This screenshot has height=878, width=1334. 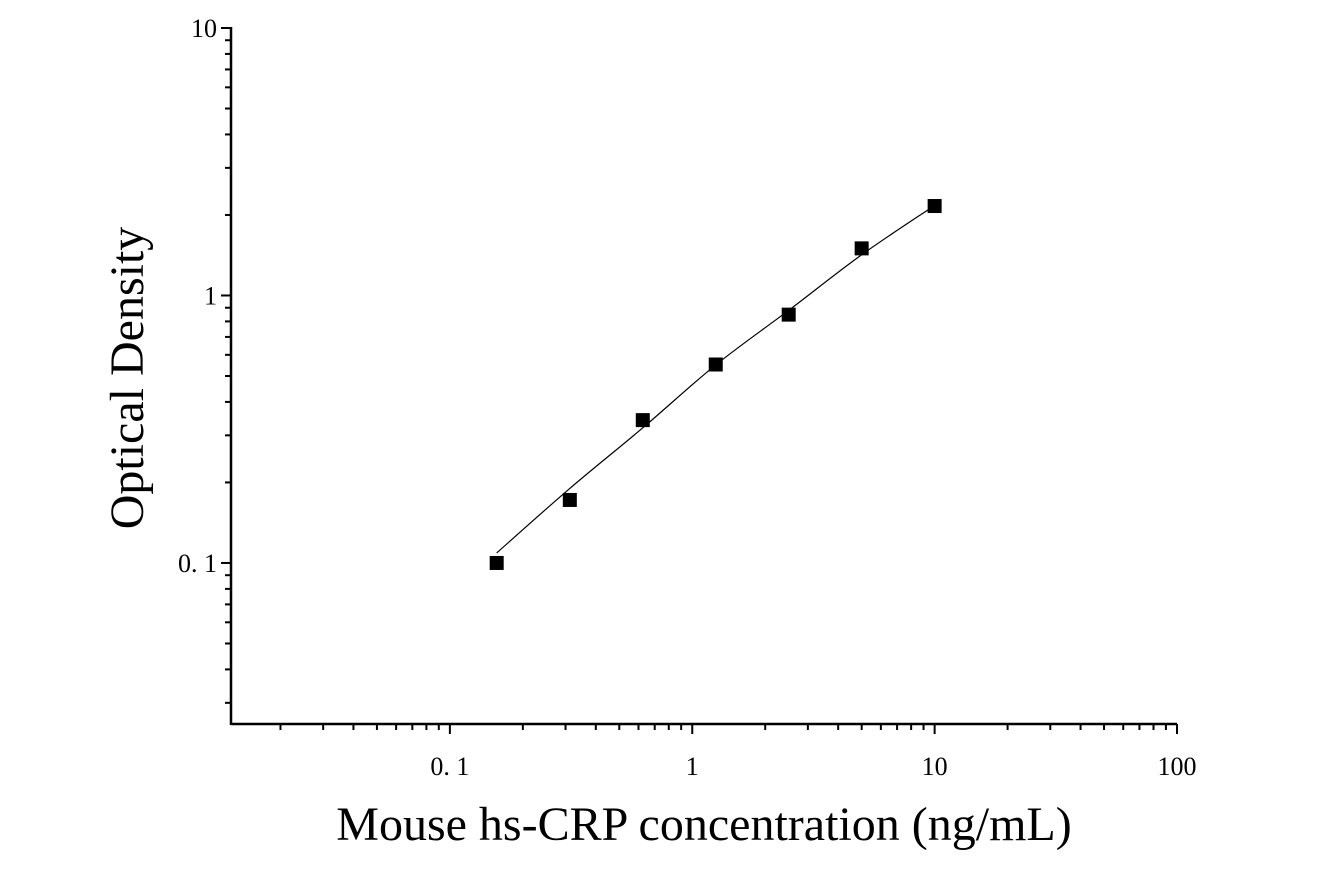 I want to click on y-tick-label: 1, so click(x=210, y=295).